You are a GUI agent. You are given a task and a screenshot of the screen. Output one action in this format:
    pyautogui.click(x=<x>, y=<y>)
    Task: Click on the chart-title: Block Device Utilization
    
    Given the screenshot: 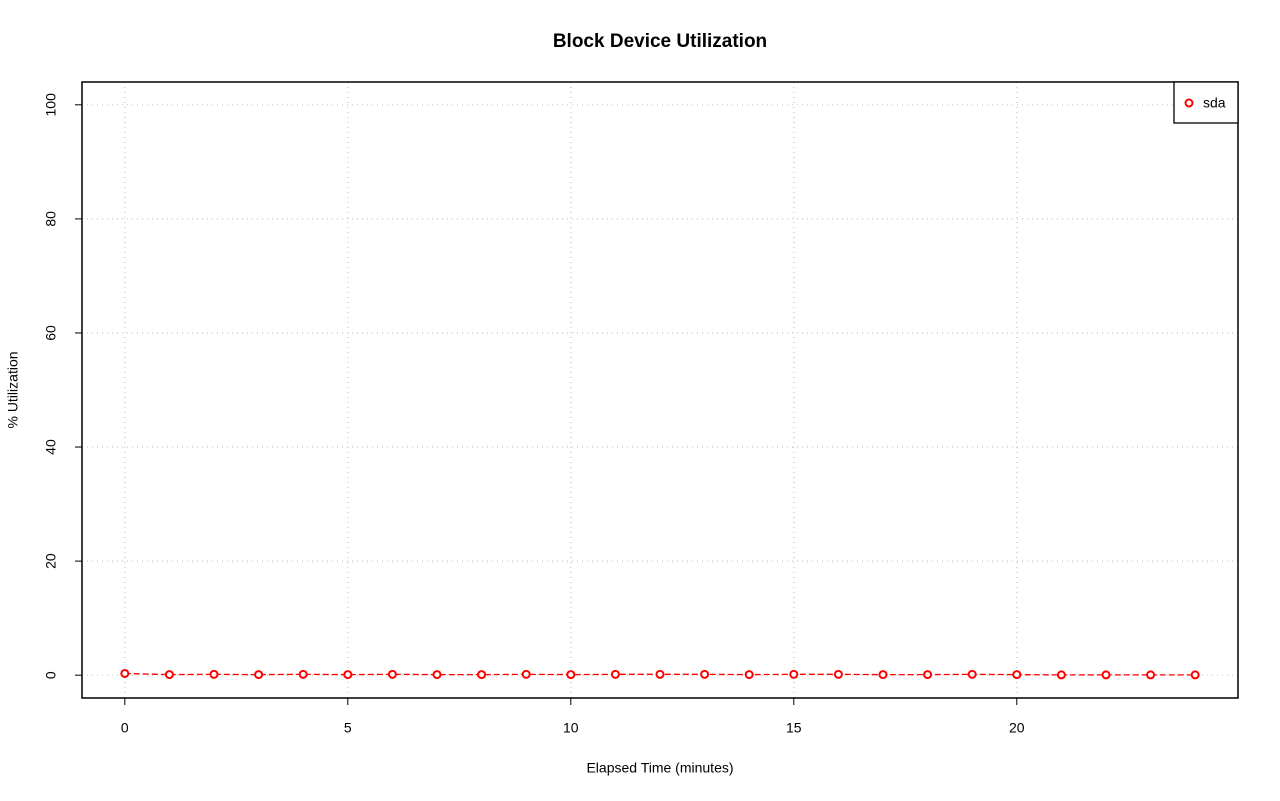 What is the action you would take?
    pyautogui.click(x=660, y=41)
    